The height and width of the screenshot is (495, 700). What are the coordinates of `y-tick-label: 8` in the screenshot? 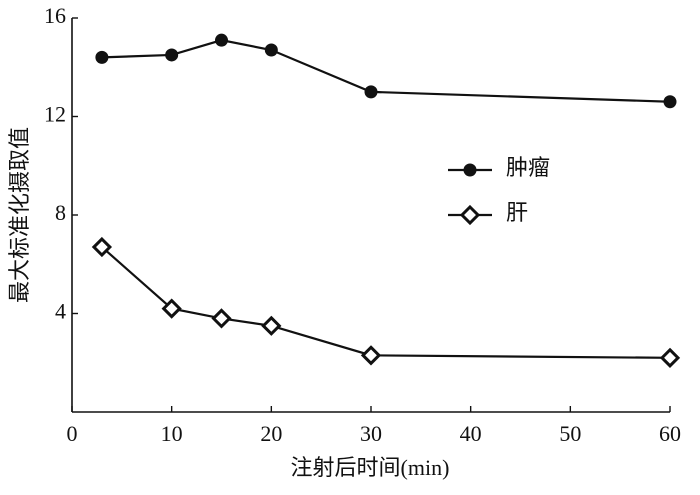 It's located at (60, 212).